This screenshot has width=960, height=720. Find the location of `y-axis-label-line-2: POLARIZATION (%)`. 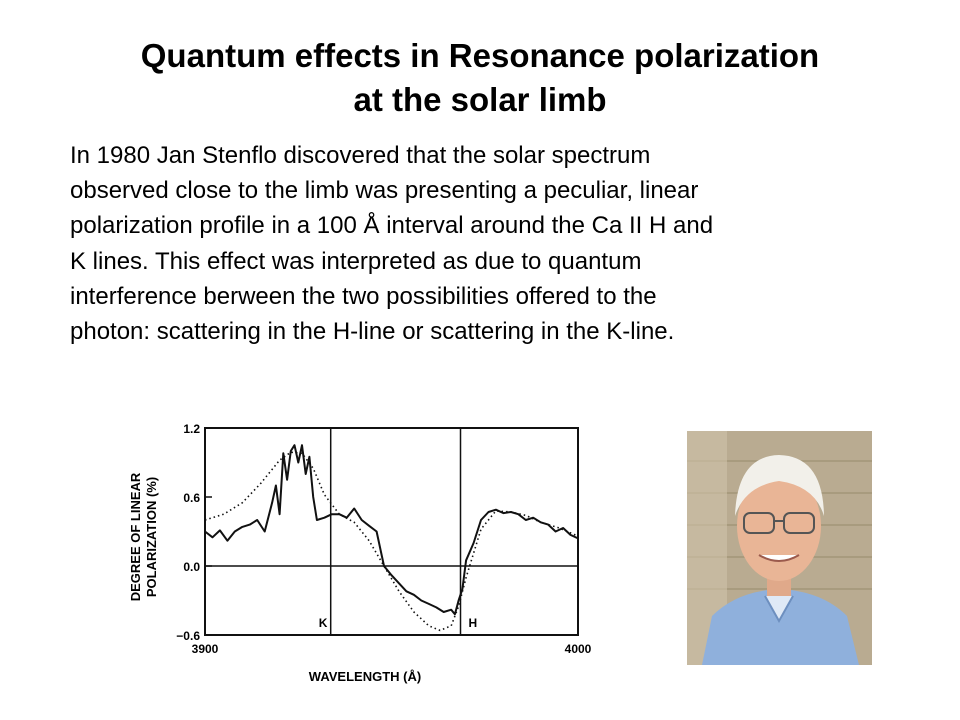

y-axis-label-line-2: POLARIZATION (%) is located at coordinates (151, 537).